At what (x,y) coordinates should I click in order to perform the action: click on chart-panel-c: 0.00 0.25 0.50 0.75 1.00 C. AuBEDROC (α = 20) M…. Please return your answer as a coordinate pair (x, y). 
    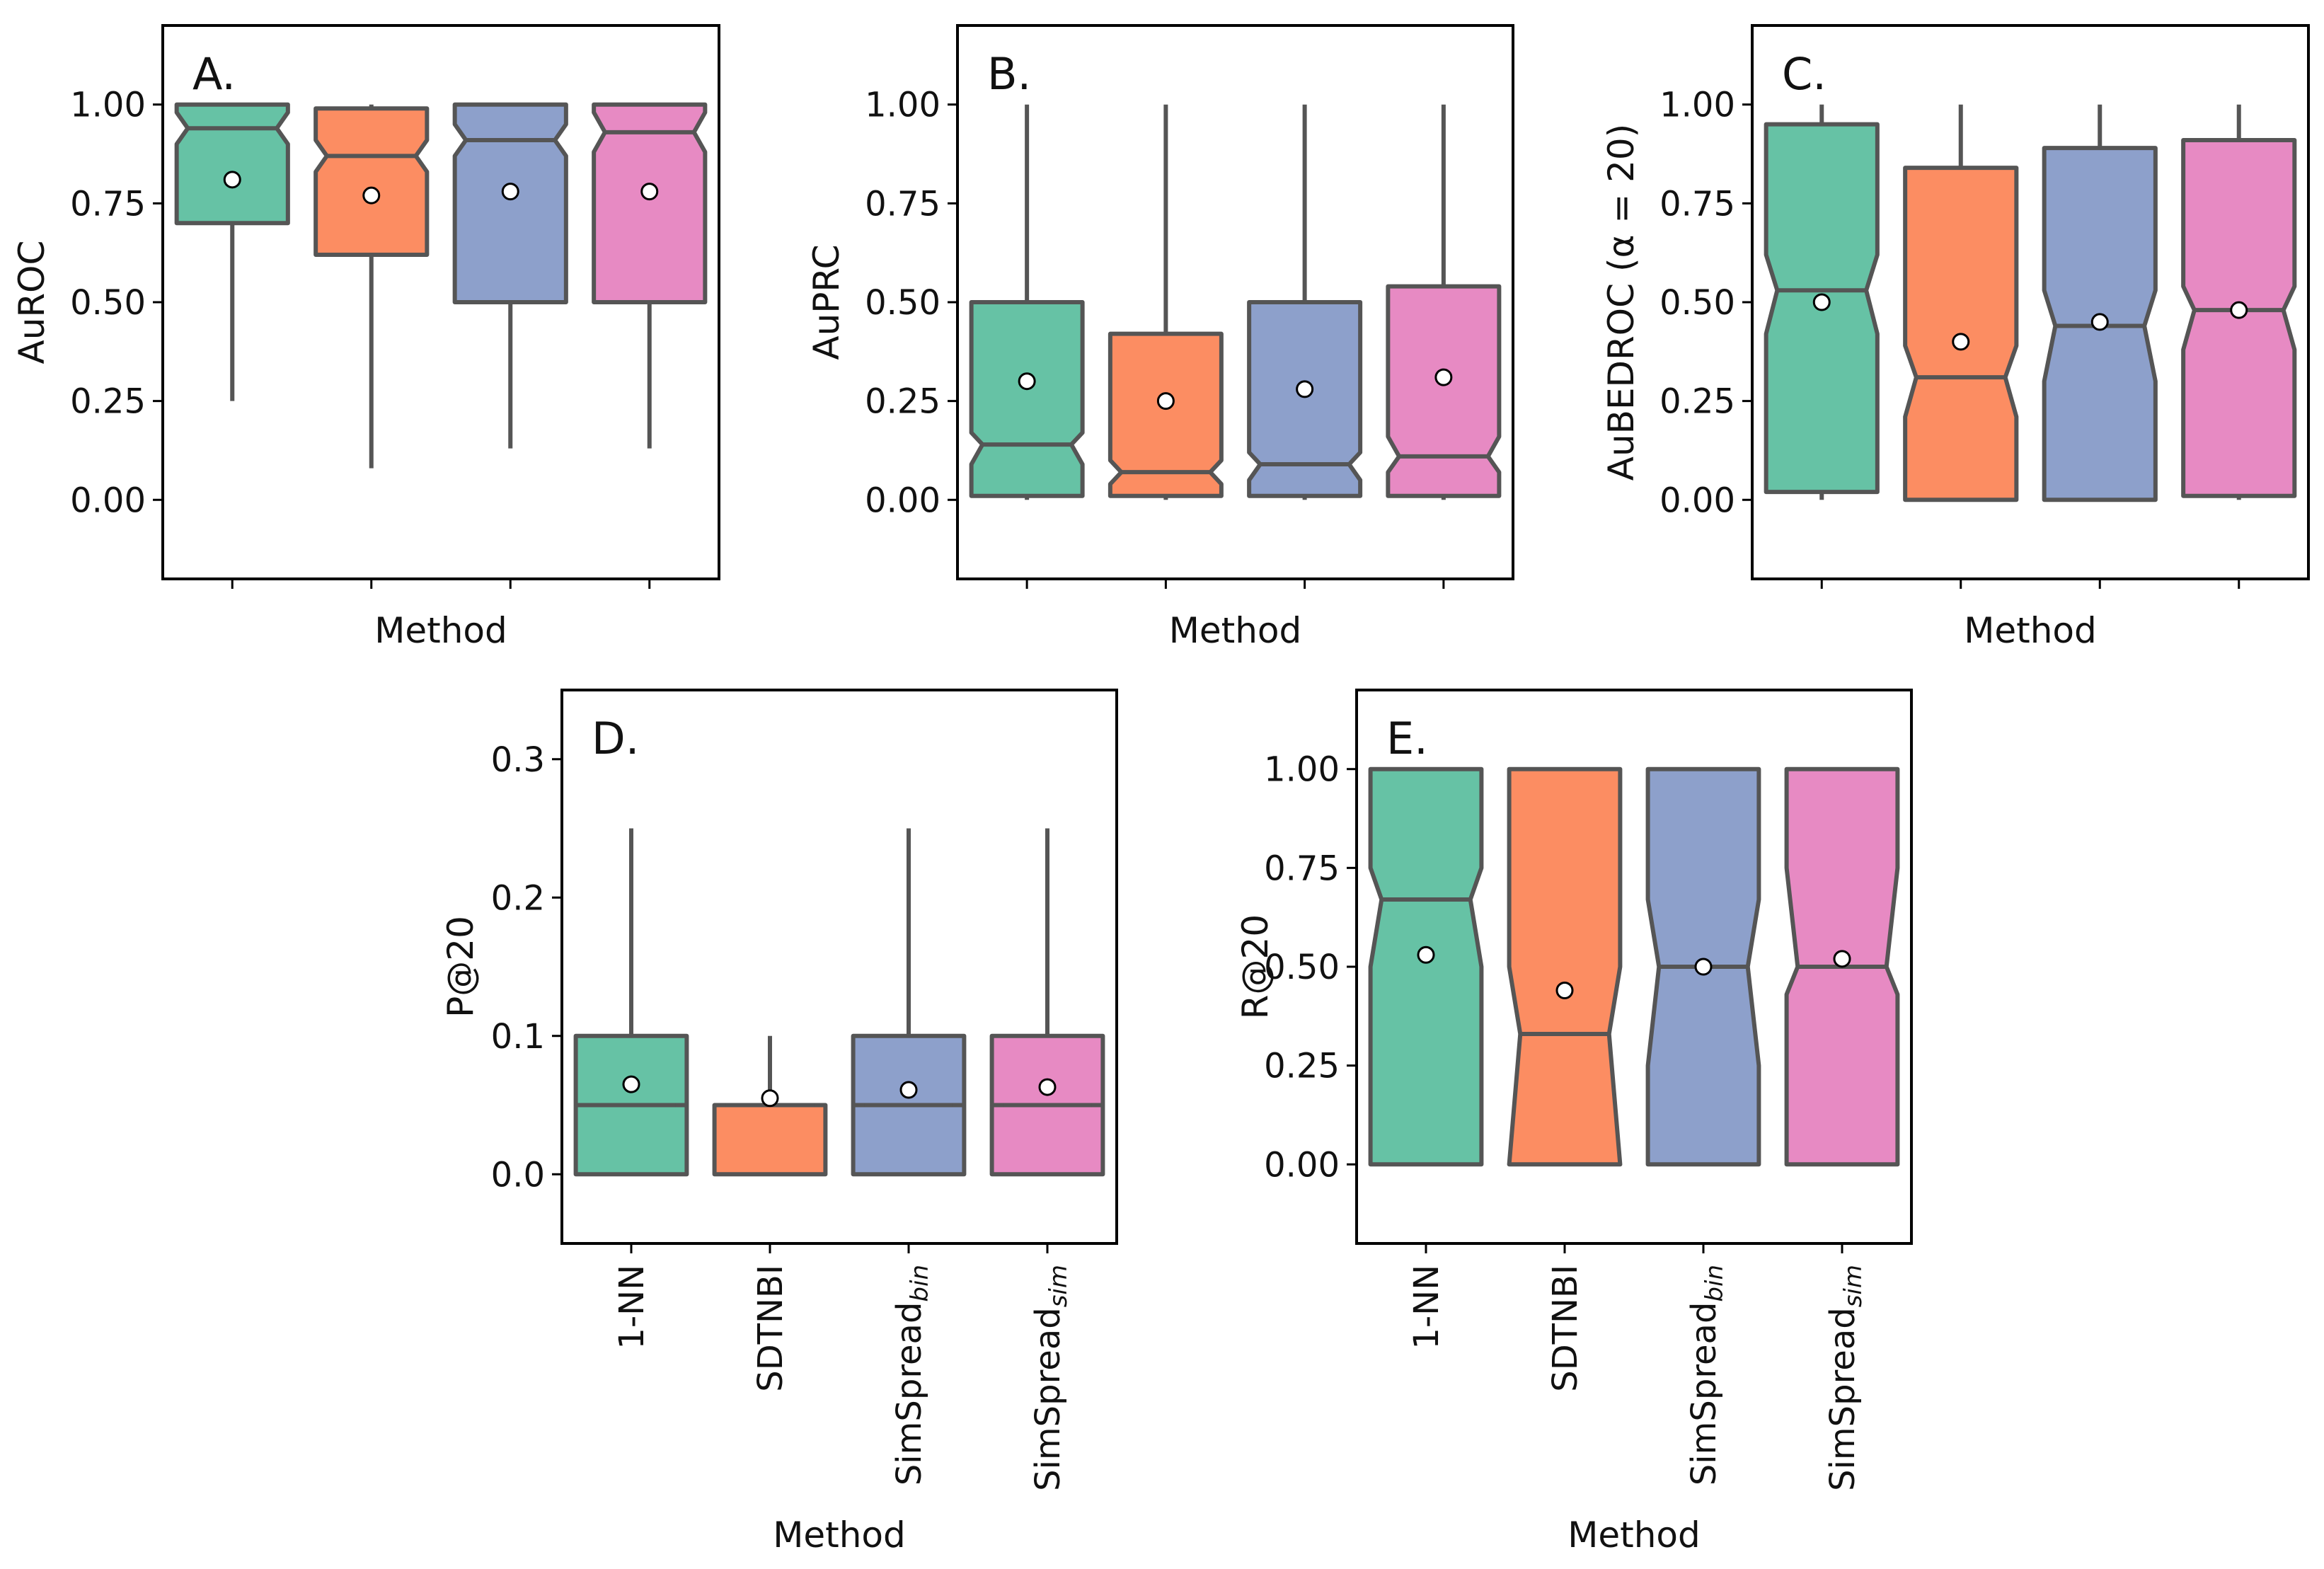
    Looking at the image, I should click on (1955, 338).